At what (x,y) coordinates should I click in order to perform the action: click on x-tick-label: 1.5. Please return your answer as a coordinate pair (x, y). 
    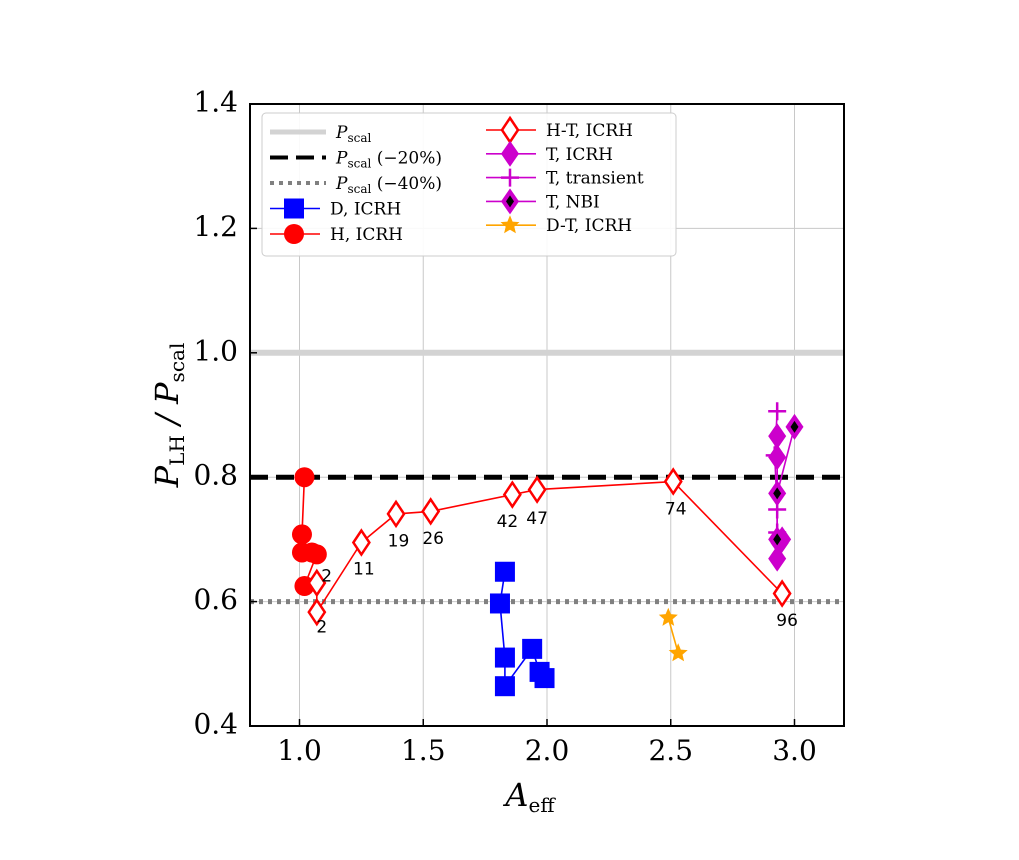
    Looking at the image, I should click on (423, 750).